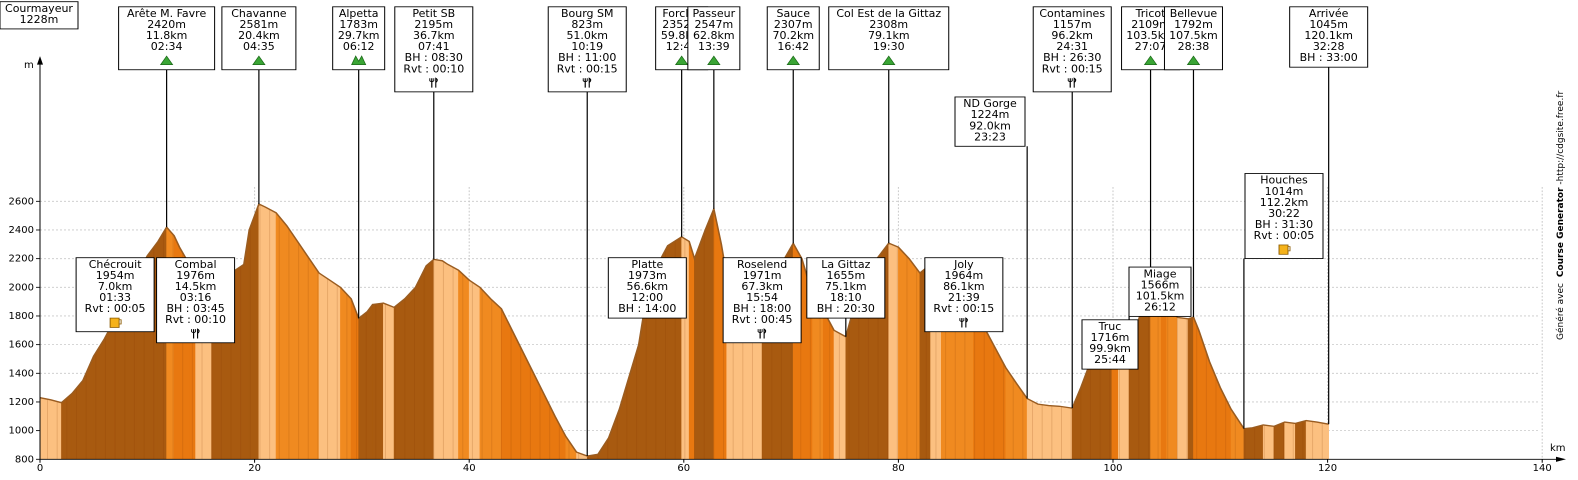 Image resolution: width=1578 pixels, height=480 pixels. What do you see at coordinates (846, 308) in the screenshot?
I see `waypoint-bh: BH : 20:30` at bounding box center [846, 308].